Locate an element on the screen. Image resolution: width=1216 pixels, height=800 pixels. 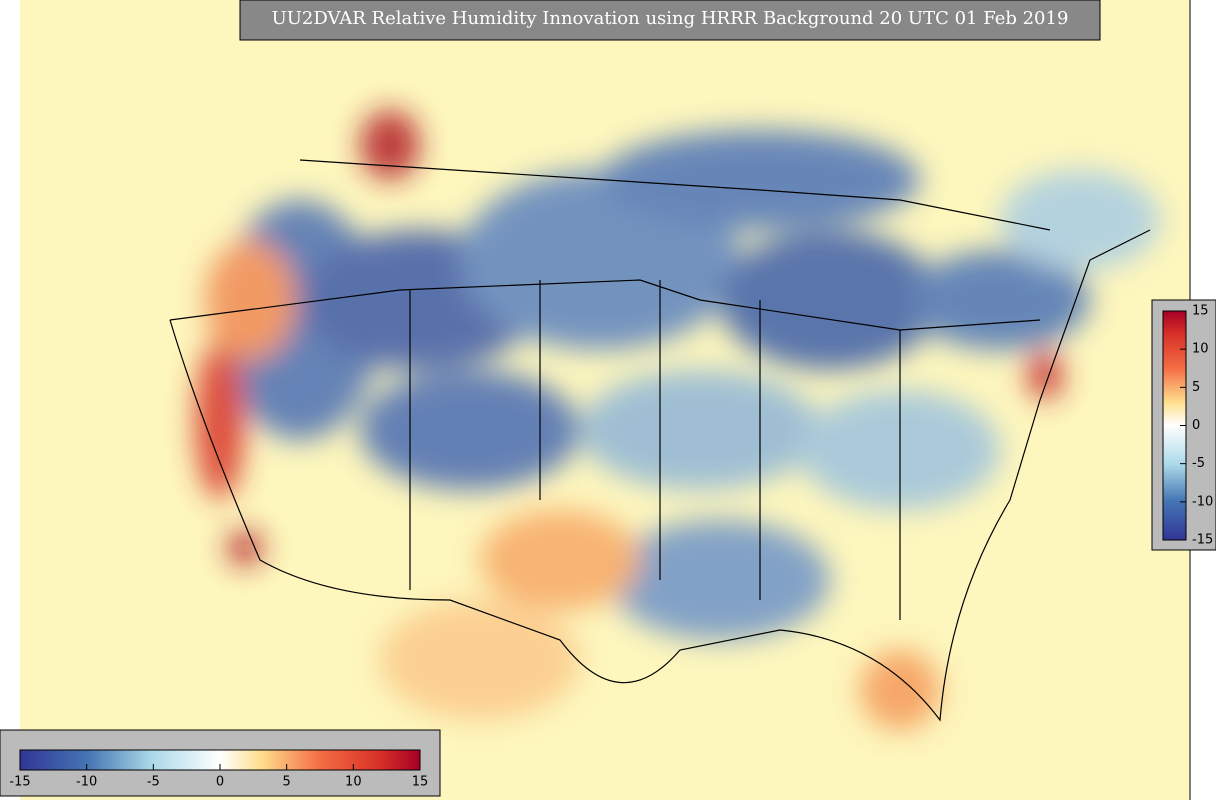
colorbar-right: 15 10 5 0 -5 -10 -15 is located at coordinates (1183, 425).